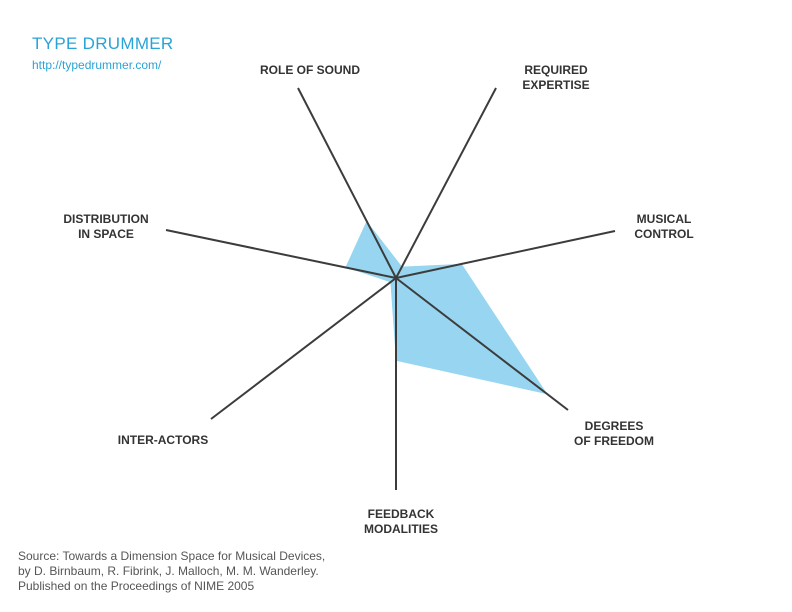 This screenshot has width=792, height=612. I want to click on radar-axis-label: FEEDBACK MODALITIES, so click(401, 521).